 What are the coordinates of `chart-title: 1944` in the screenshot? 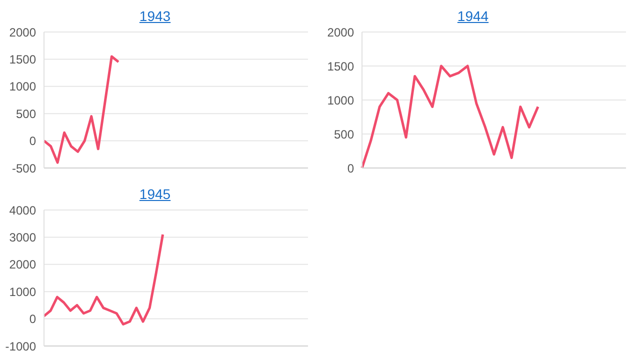 It's located at (473, 16).